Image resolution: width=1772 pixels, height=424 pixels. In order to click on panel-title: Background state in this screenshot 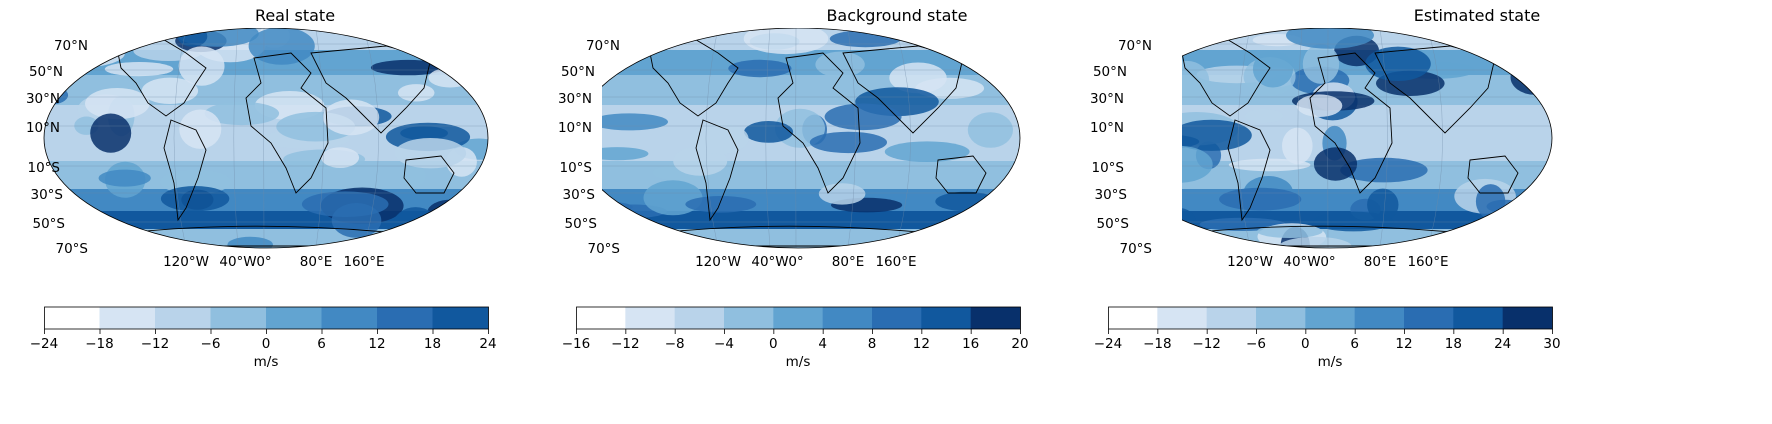, I will do `click(897, 15)`.